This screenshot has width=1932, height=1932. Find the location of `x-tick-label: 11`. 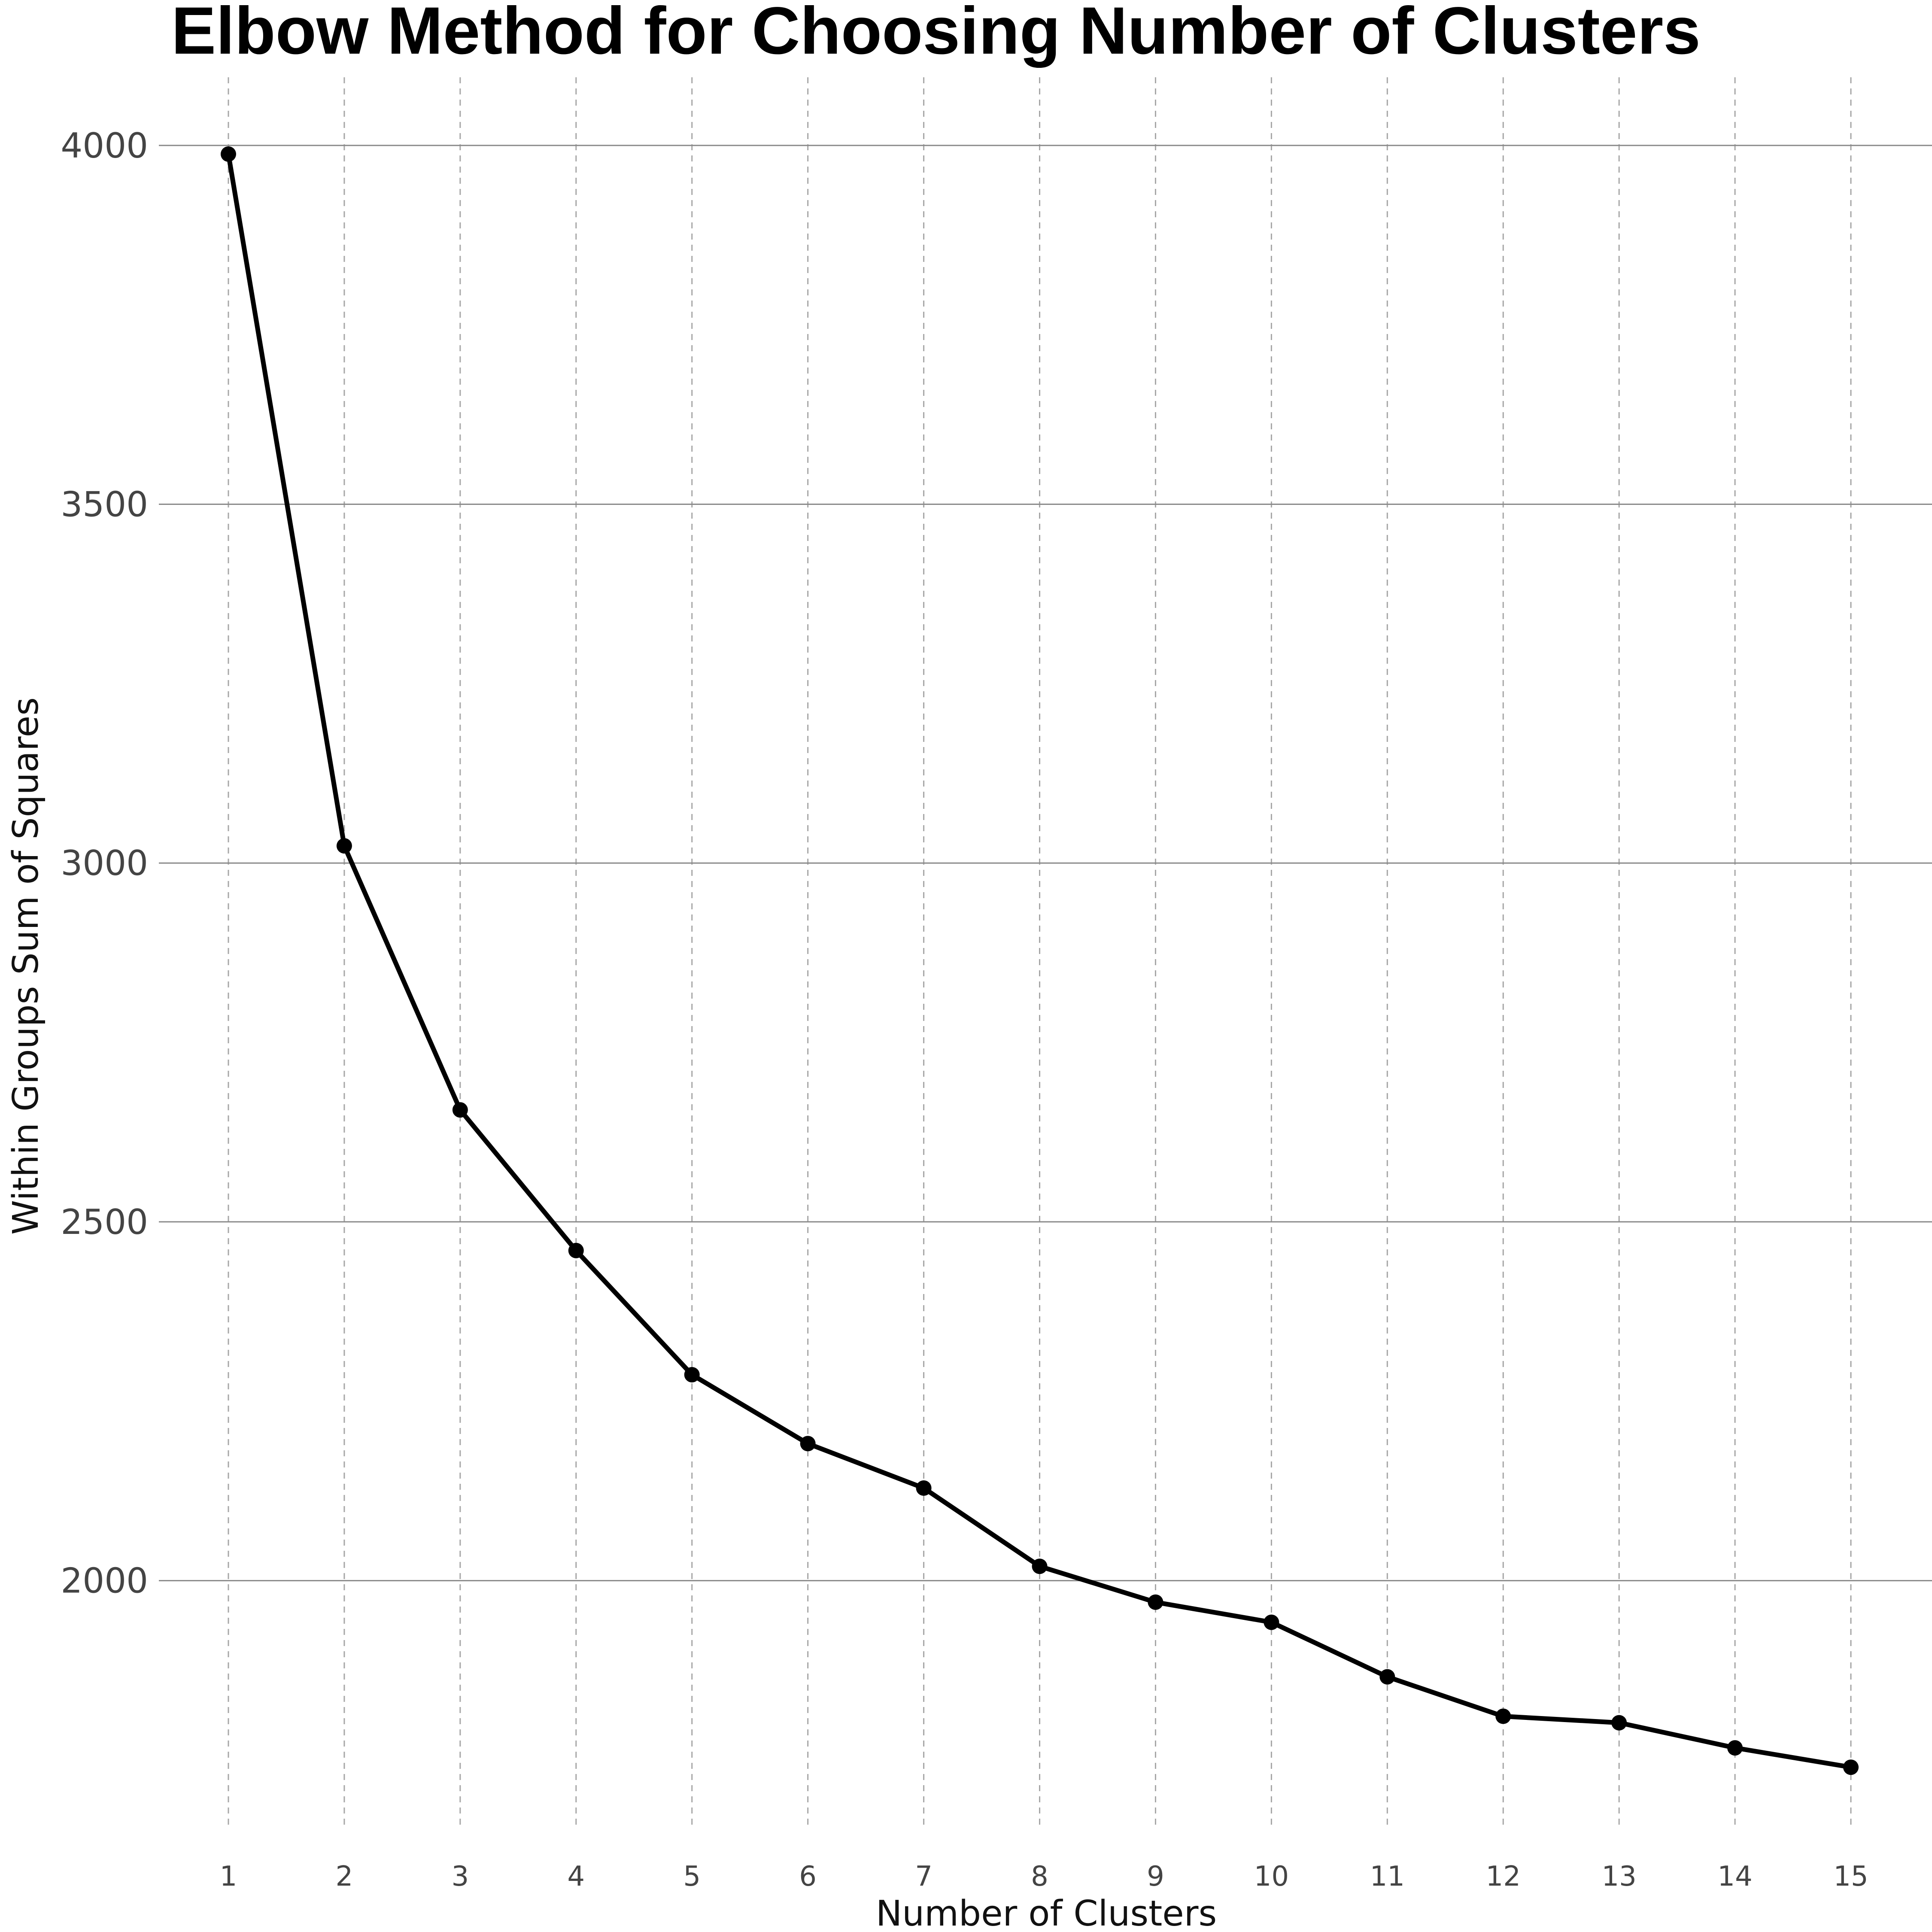

x-tick-label: 11 is located at coordinates (1387, 1877).